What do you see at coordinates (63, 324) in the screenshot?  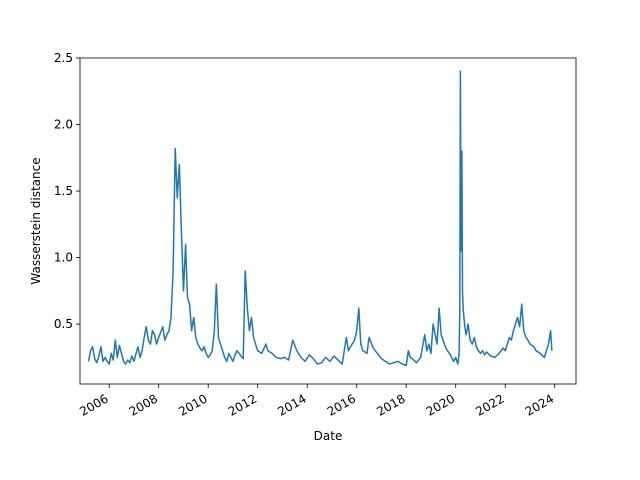 I see `y-tick-label: 0.5` at bounding box center [63, 324].